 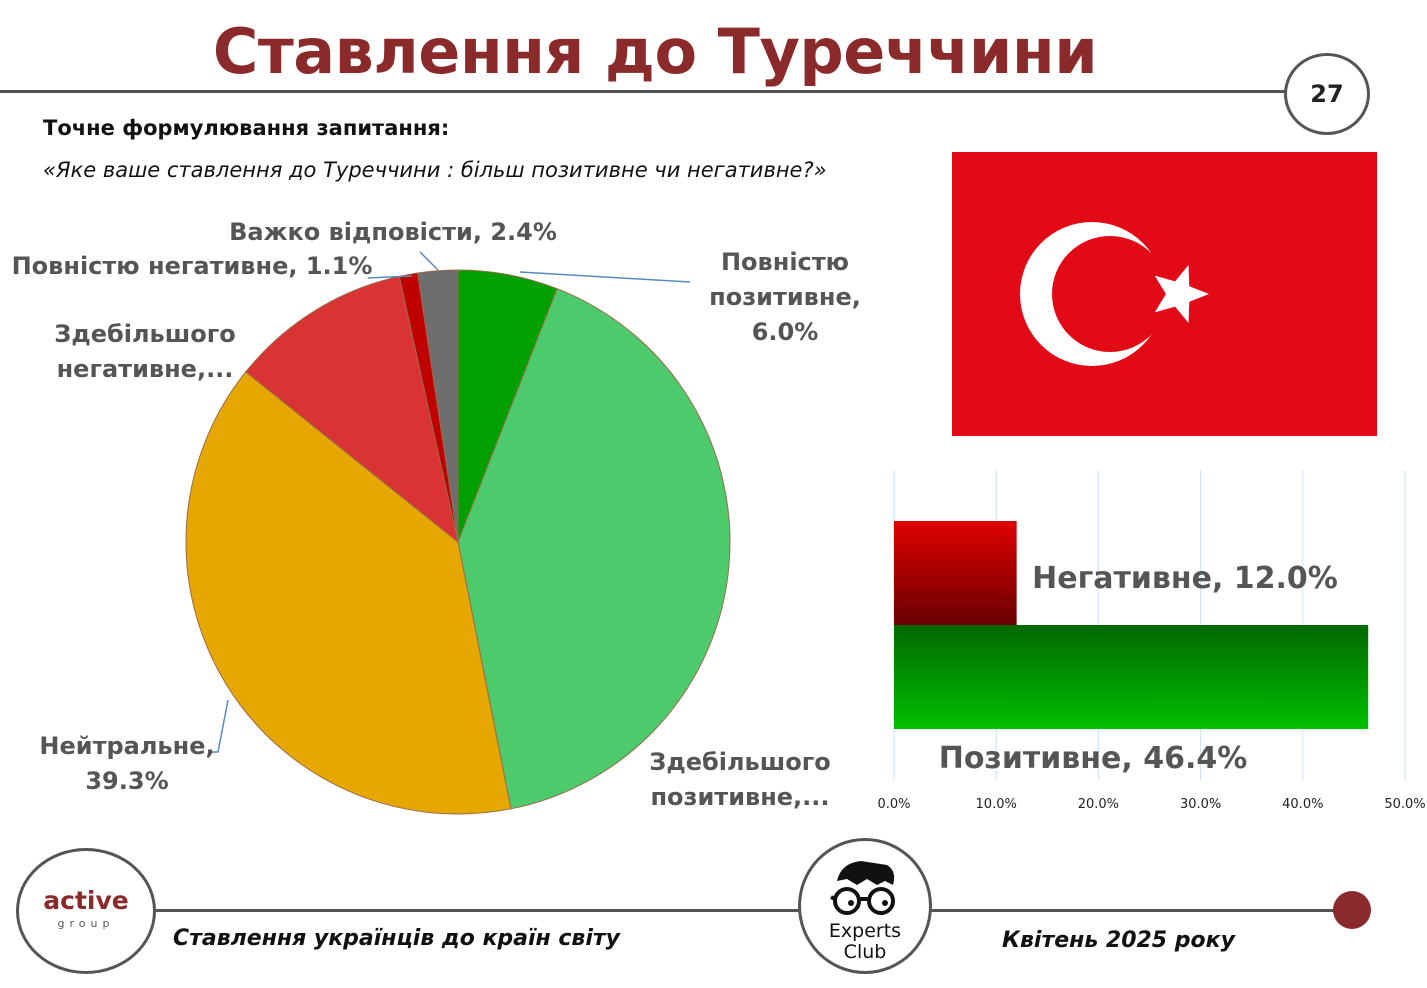 What do you see at coordinates (192, 266) in the screenshot?
I see `pie-slice-label: Повністю негативне, 1.1%` at bounding box center [192, 266].